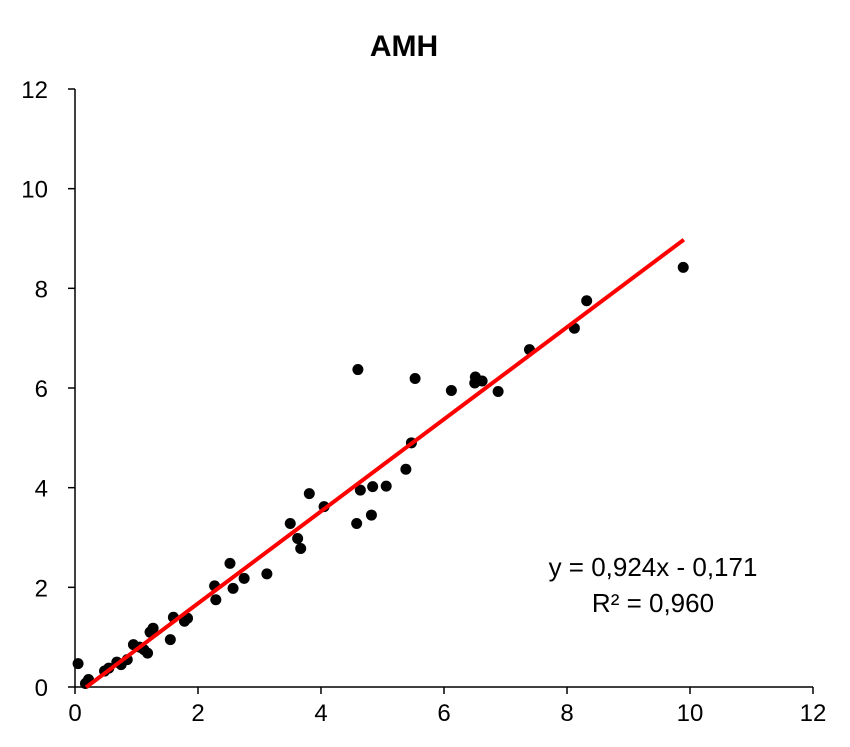 The image size is (850, 747). Describe the element at coordinates (653, 603) in the screenshot. I see `trendline-r-squared: R² = 0,960` at that location.